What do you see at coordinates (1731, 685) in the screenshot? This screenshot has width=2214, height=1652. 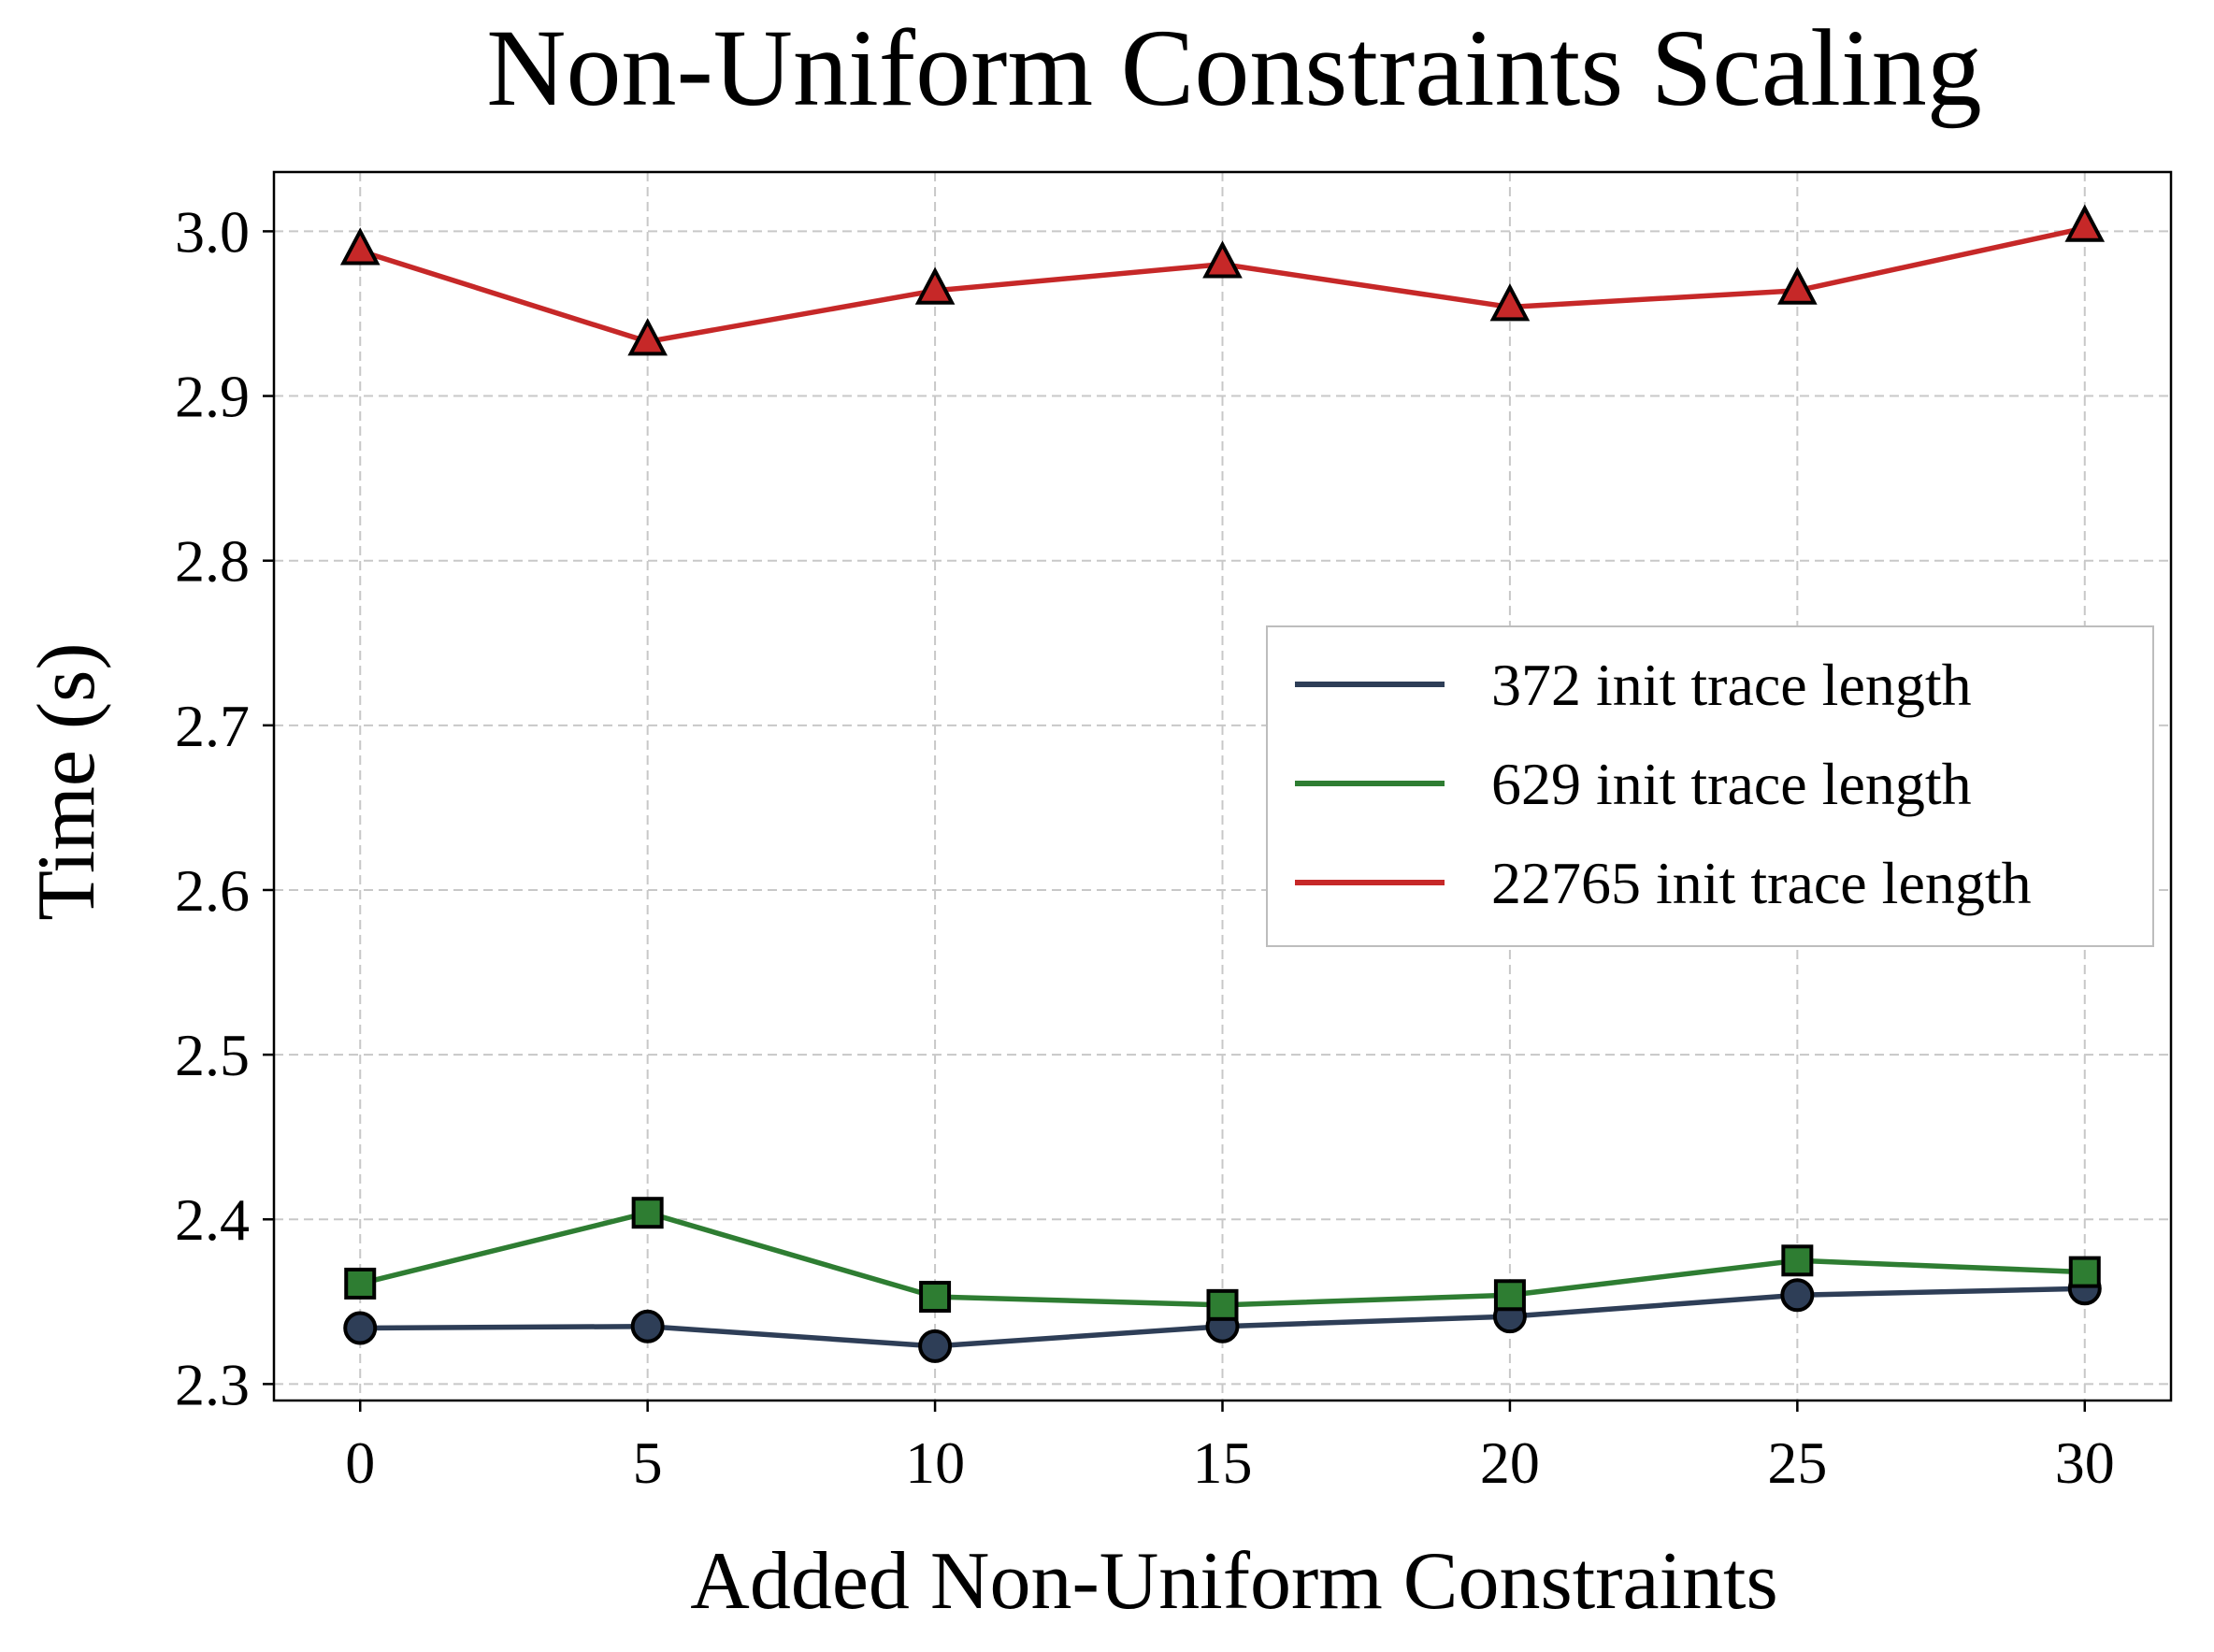 I see `legend-label: 372 init trace length` at bounding box center [1731, 685].